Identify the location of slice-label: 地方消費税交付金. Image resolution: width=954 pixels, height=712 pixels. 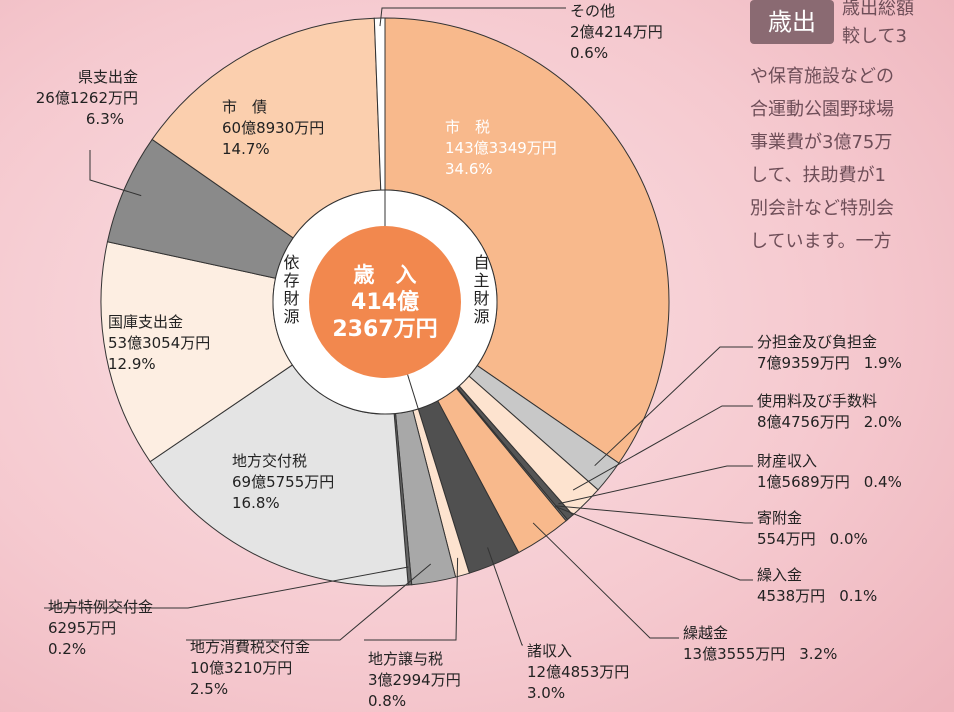
(250, 647).